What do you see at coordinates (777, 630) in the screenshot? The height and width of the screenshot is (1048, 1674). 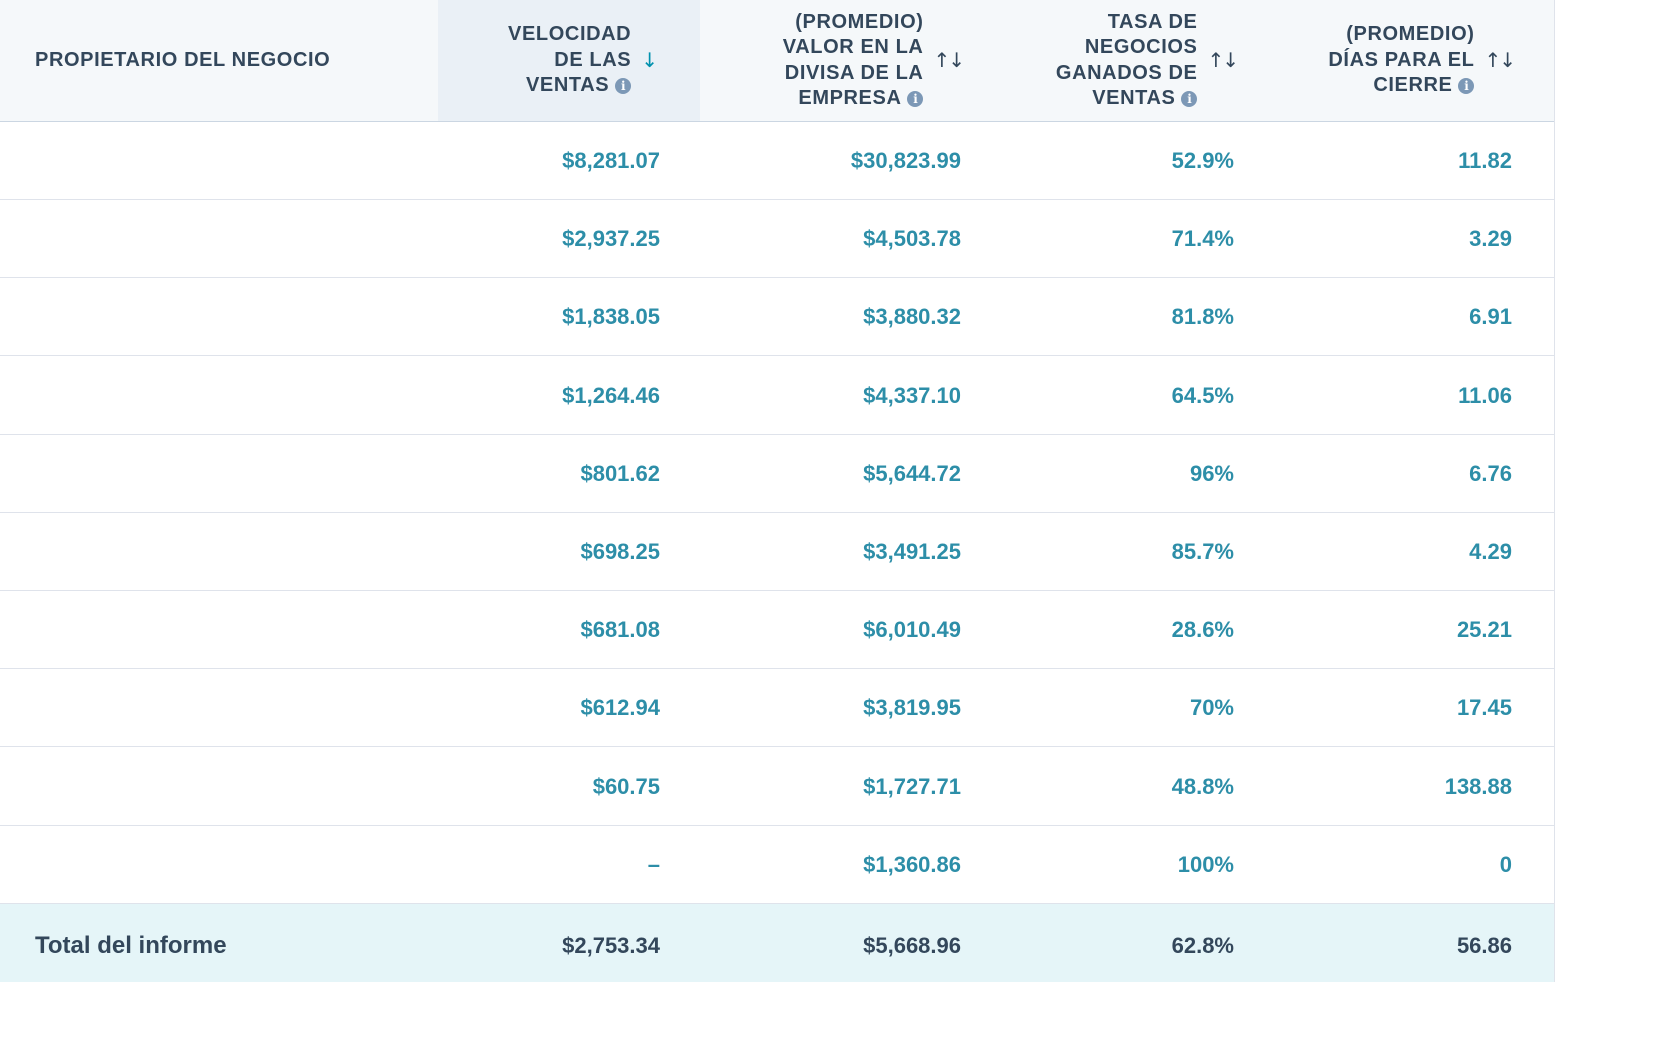 I see `table-row: $681.08 $6,010.49 28.6% 25.21` at bounding box center [777, 630].